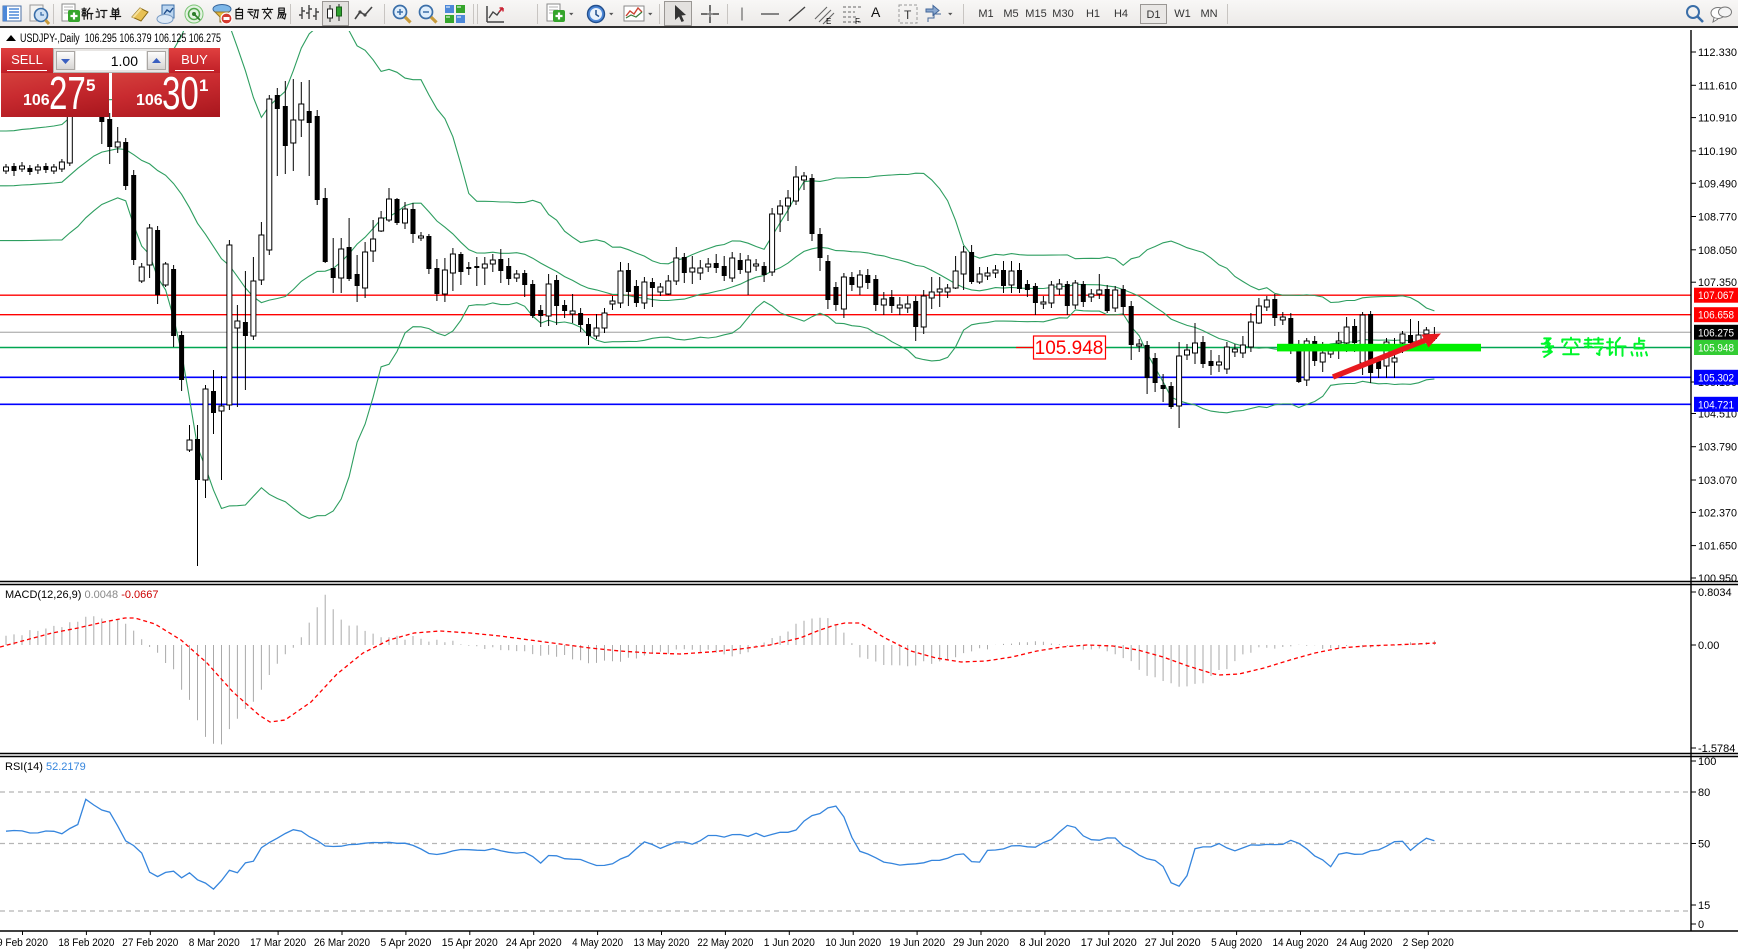 The image size is (1738, 950). I want to click on svg-text: 2 Sep 2020, so click(1428, 943).